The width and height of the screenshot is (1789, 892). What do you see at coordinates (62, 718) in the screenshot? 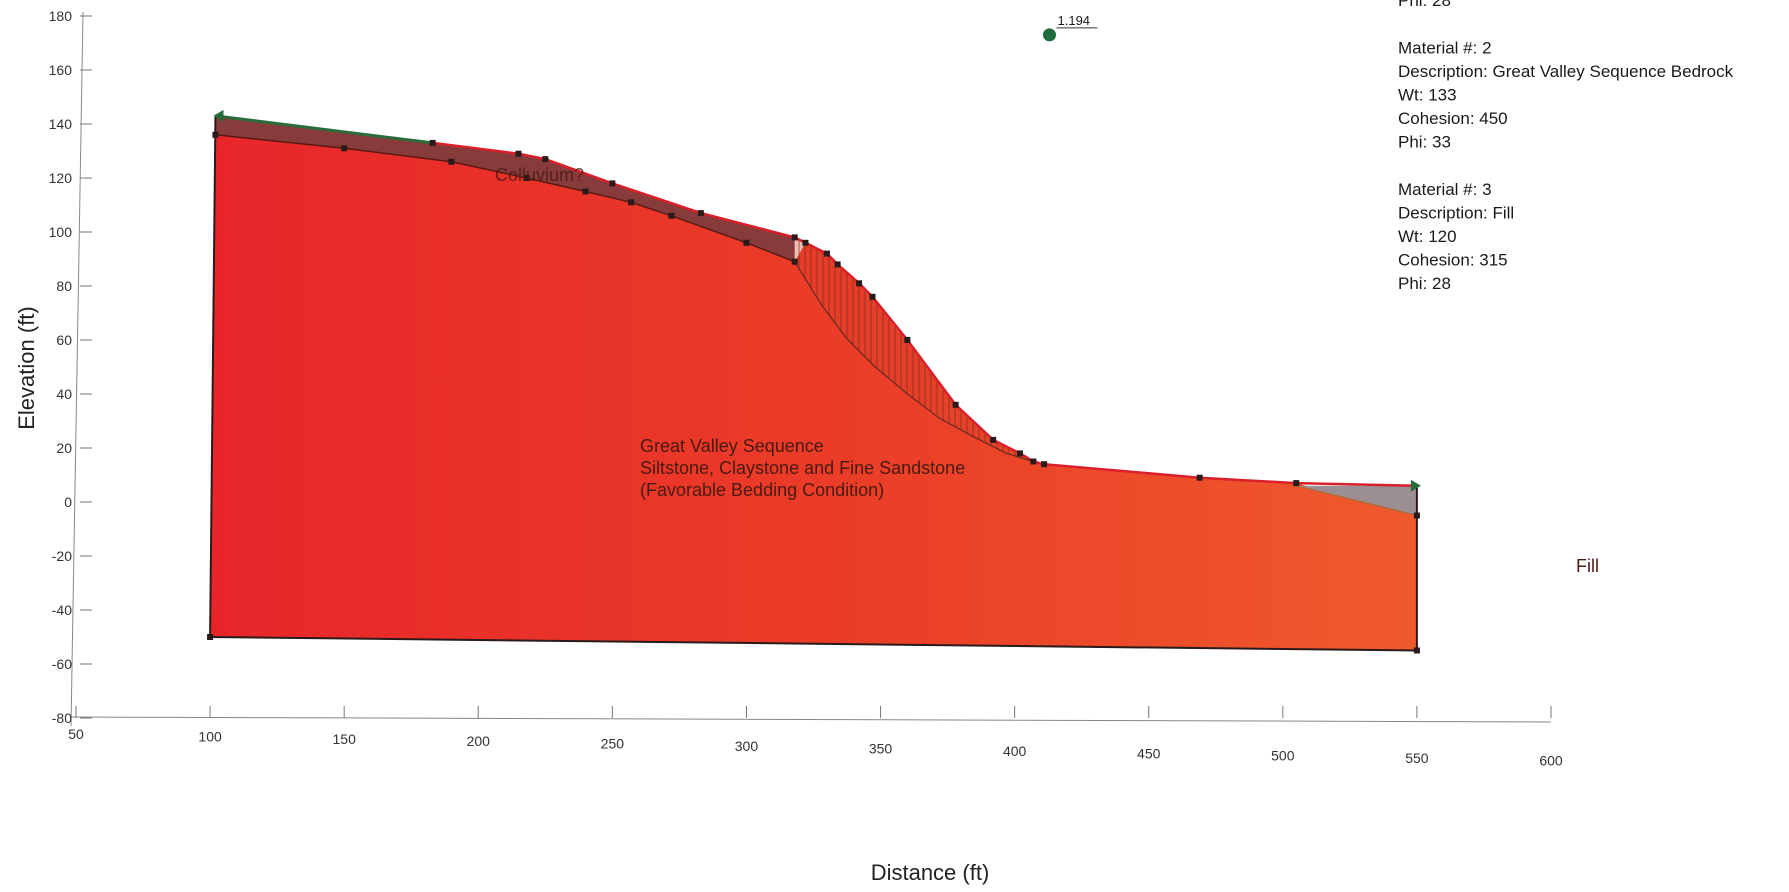
I see `y-tick-label: -80` at bounding box center [62, 718].